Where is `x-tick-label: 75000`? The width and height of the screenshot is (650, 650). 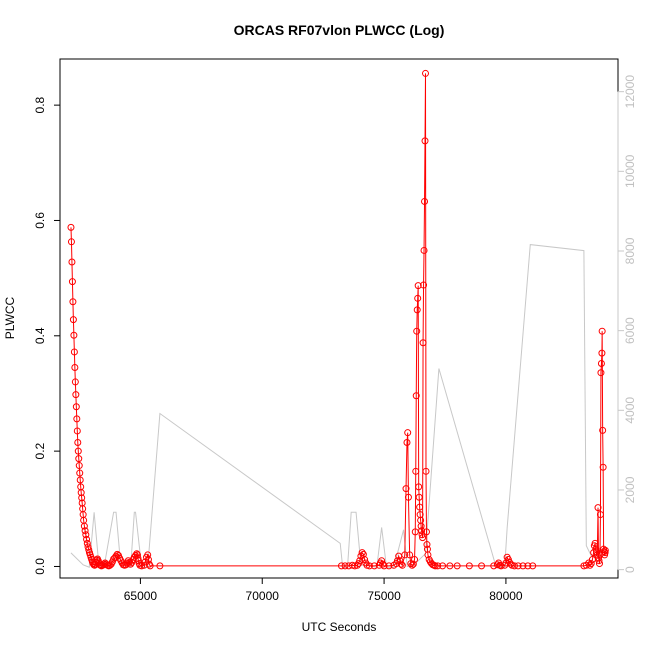 x-tick-label: 75000 is located at coordinates (384, 596).